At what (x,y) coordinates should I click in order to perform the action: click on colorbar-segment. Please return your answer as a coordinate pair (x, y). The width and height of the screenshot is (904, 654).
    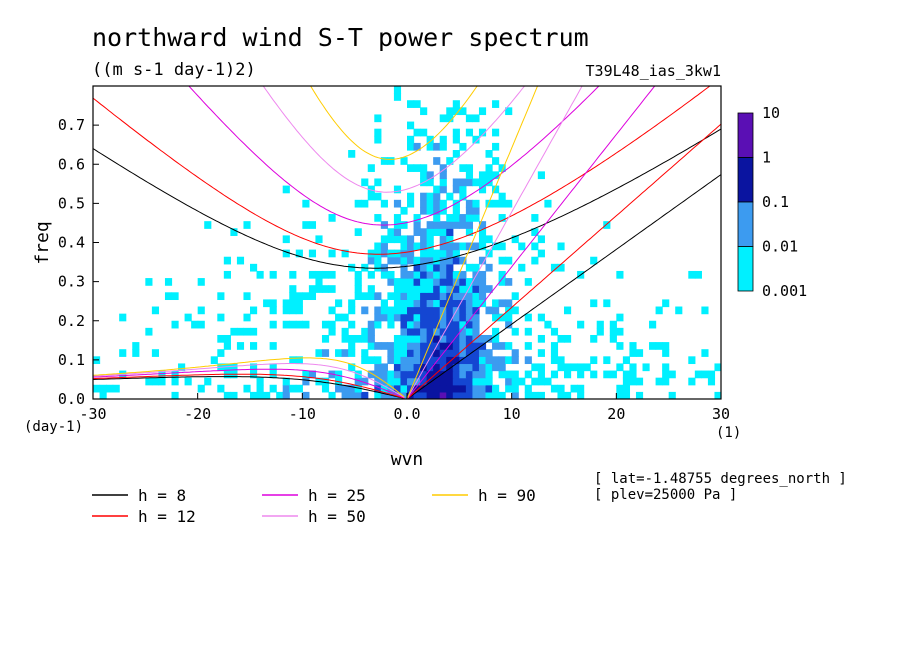
    Looking at the image, I should click on (745, 180).